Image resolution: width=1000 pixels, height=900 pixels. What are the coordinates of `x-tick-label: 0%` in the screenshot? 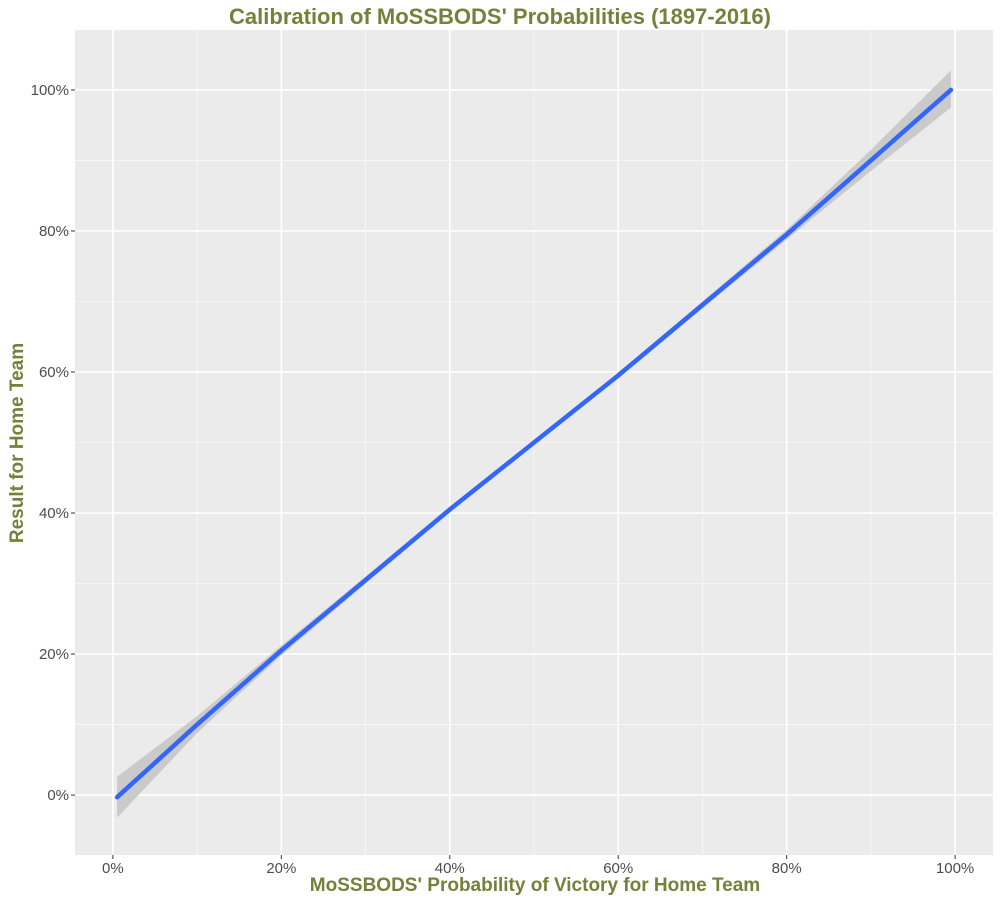 It's located at (113, 868).